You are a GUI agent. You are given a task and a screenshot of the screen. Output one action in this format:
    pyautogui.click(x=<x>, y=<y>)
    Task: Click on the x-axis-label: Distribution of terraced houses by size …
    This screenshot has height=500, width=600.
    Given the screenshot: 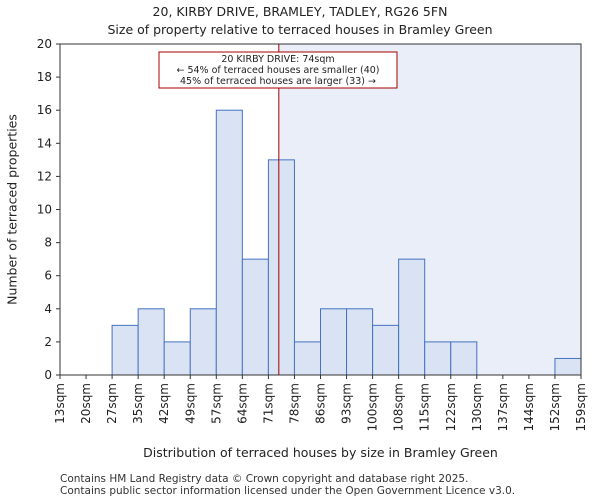 What is the action you would take?
    pyautogui.click(x=320, y=452)
    